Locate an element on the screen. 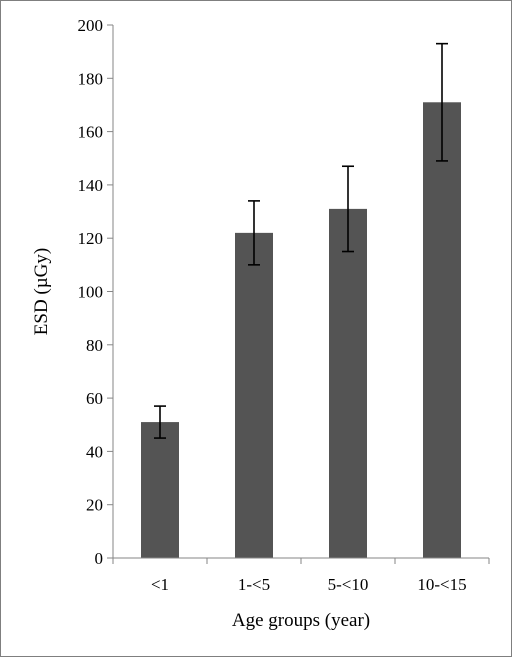  y-tick-label: 140 is located at coordinates (91, 185).